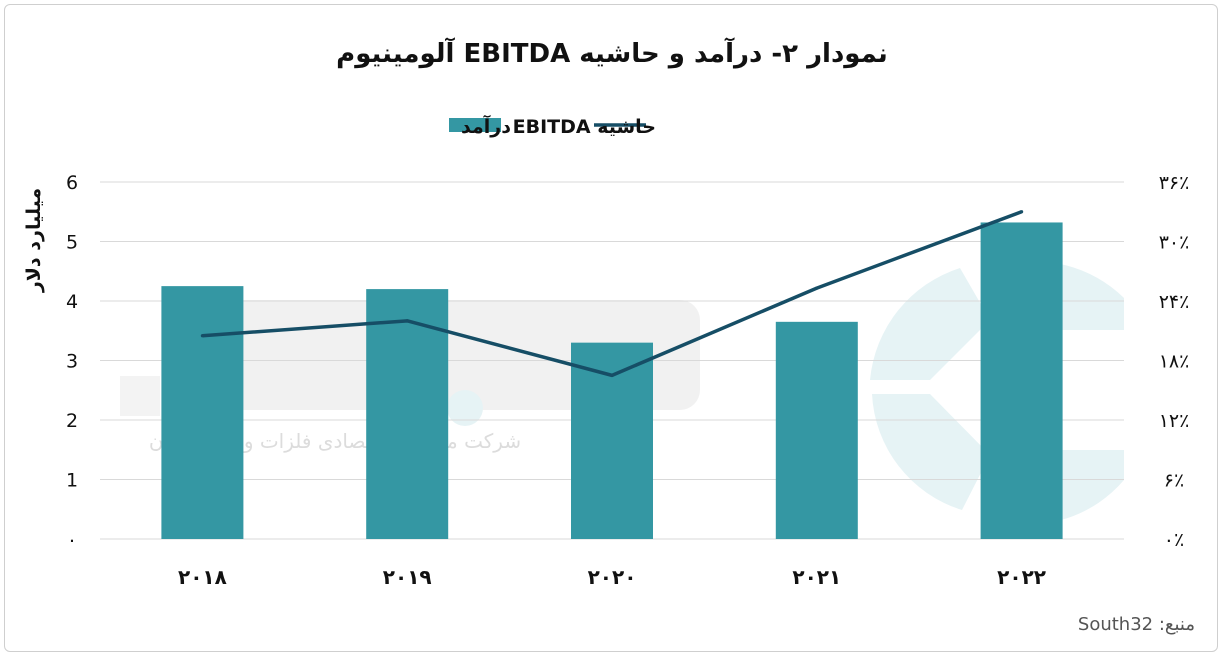  Describe the element at coordinates (72, 243) in the screenshot. I see `left-tick-label: 5` at that location.